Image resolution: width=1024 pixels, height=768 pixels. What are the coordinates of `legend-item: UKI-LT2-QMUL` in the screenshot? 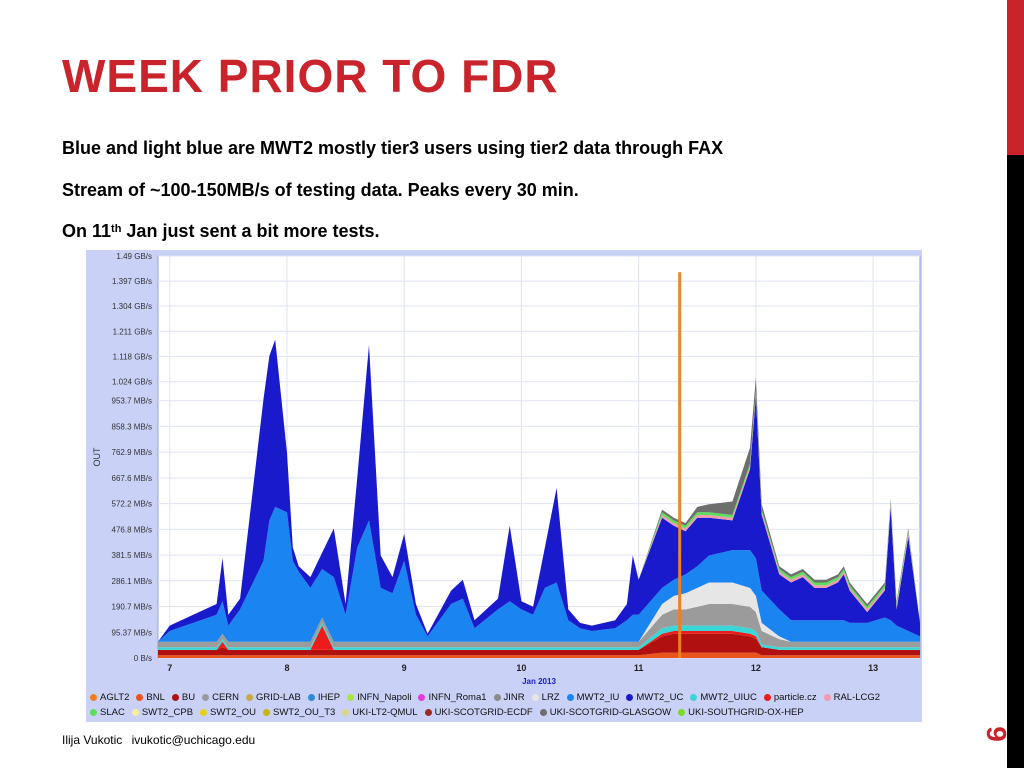 It's located at (380, 712).